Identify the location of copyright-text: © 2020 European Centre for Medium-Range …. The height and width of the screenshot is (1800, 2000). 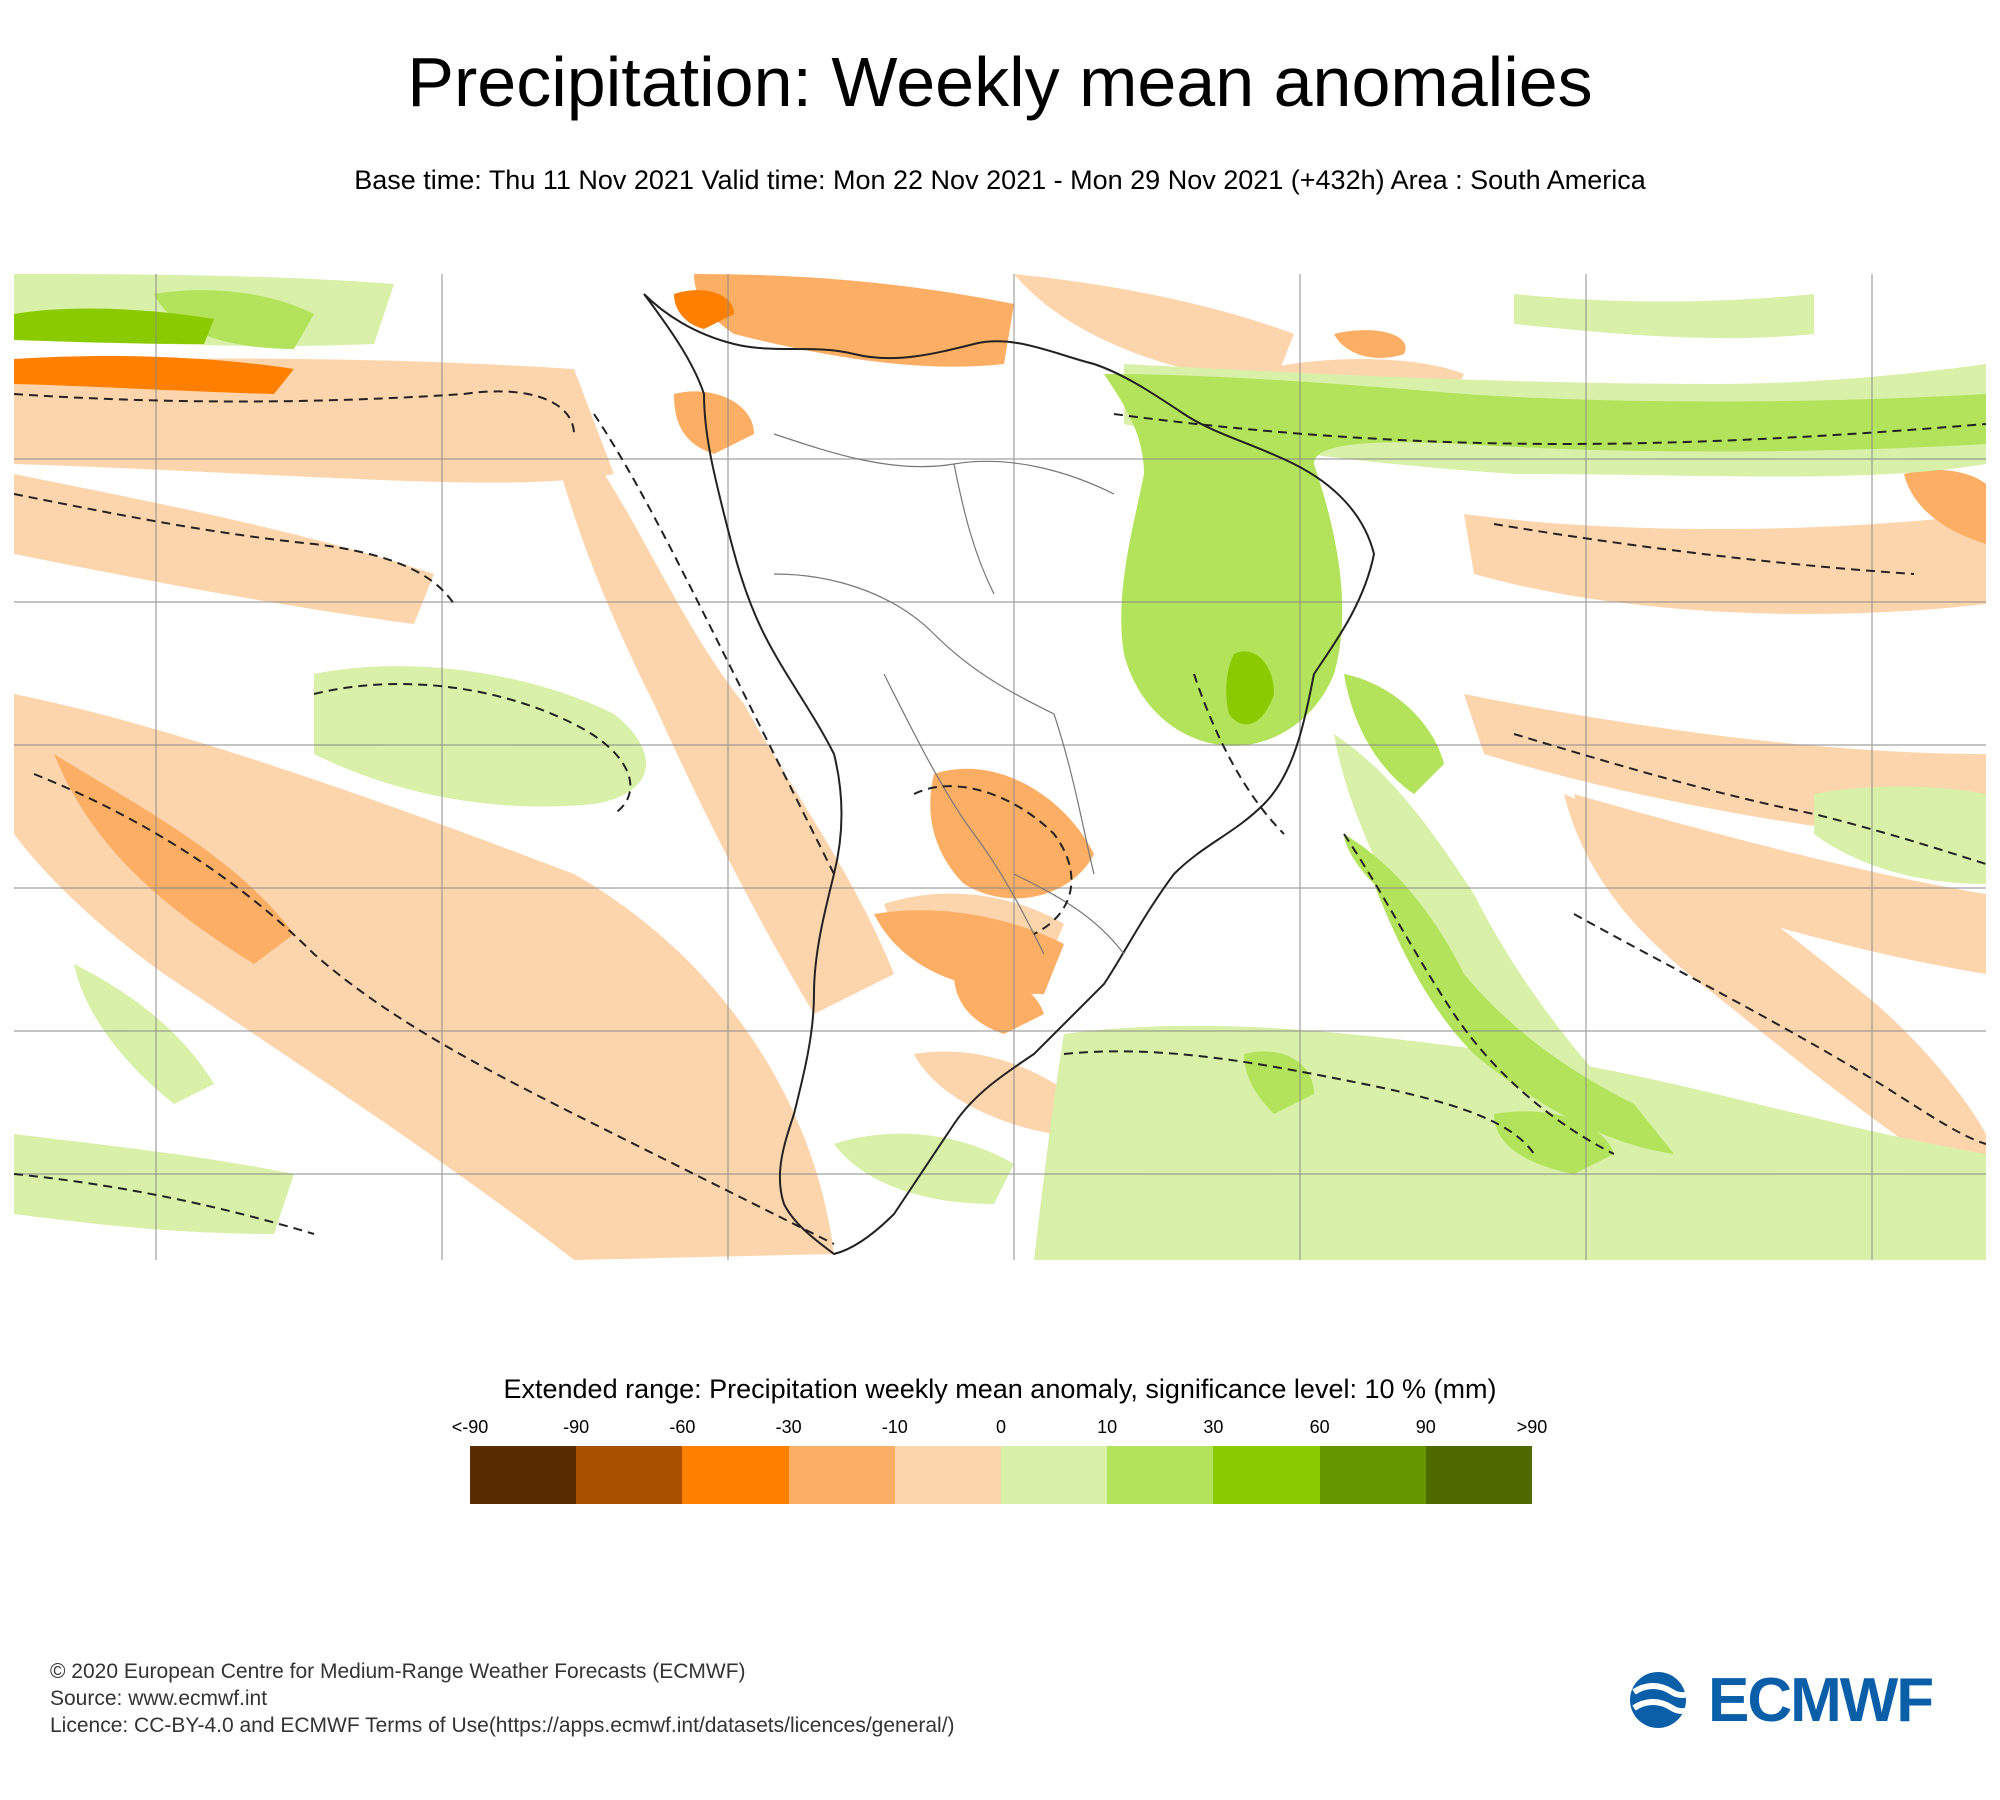
(398, 1671).